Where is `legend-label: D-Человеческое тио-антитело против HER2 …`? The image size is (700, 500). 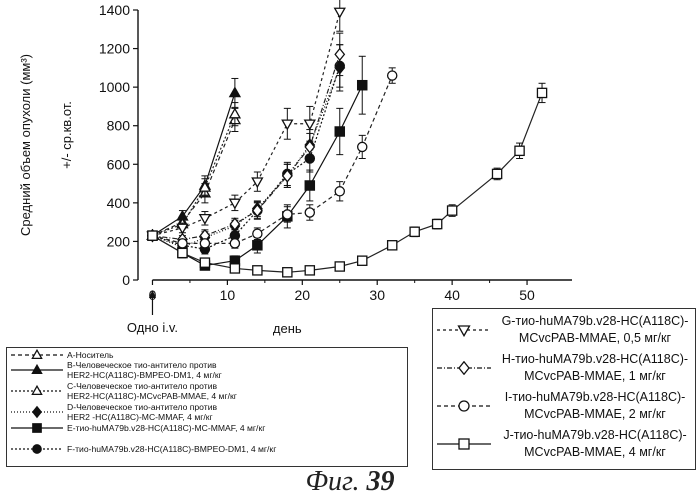
legend-label: D-Человеческое тио-антитело против HER2 … is located at coordinates (142, 412).